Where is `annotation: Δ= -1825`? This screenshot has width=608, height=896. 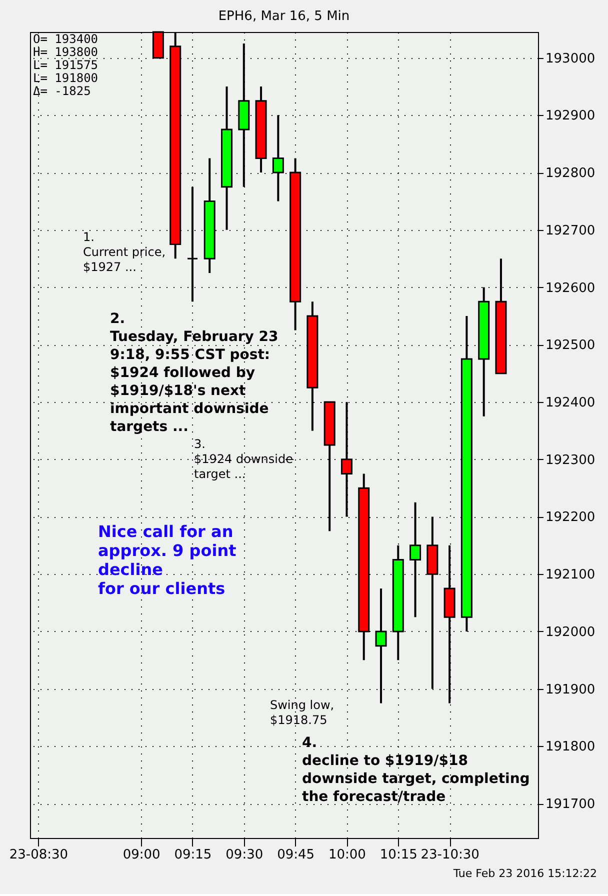 annotation: Δ= -1825 is located at coordinates (62, 91).